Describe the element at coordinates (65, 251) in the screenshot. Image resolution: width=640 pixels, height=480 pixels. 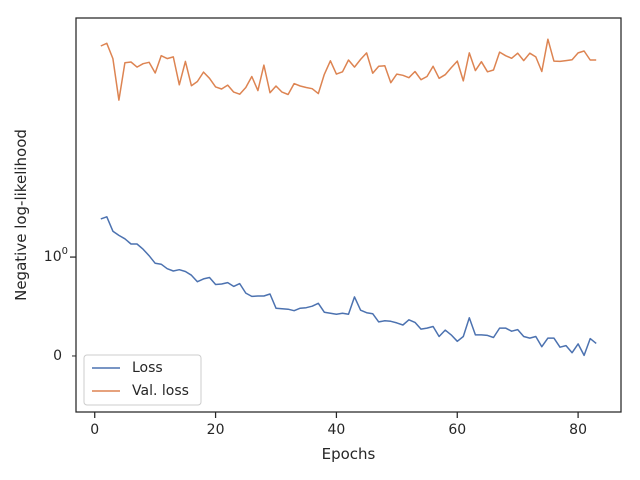
I see `y-tick-label-exponent: 0` at that location.